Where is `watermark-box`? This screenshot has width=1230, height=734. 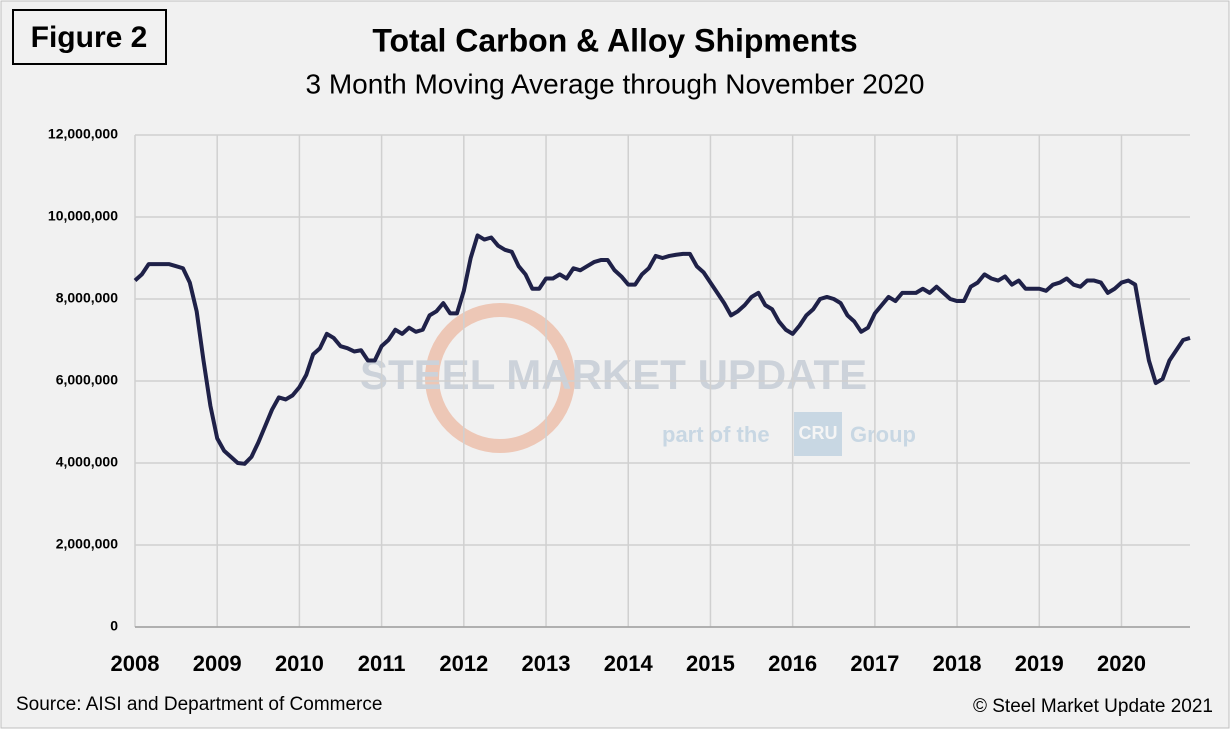
watermark-box is located at coordinates (818, 434).